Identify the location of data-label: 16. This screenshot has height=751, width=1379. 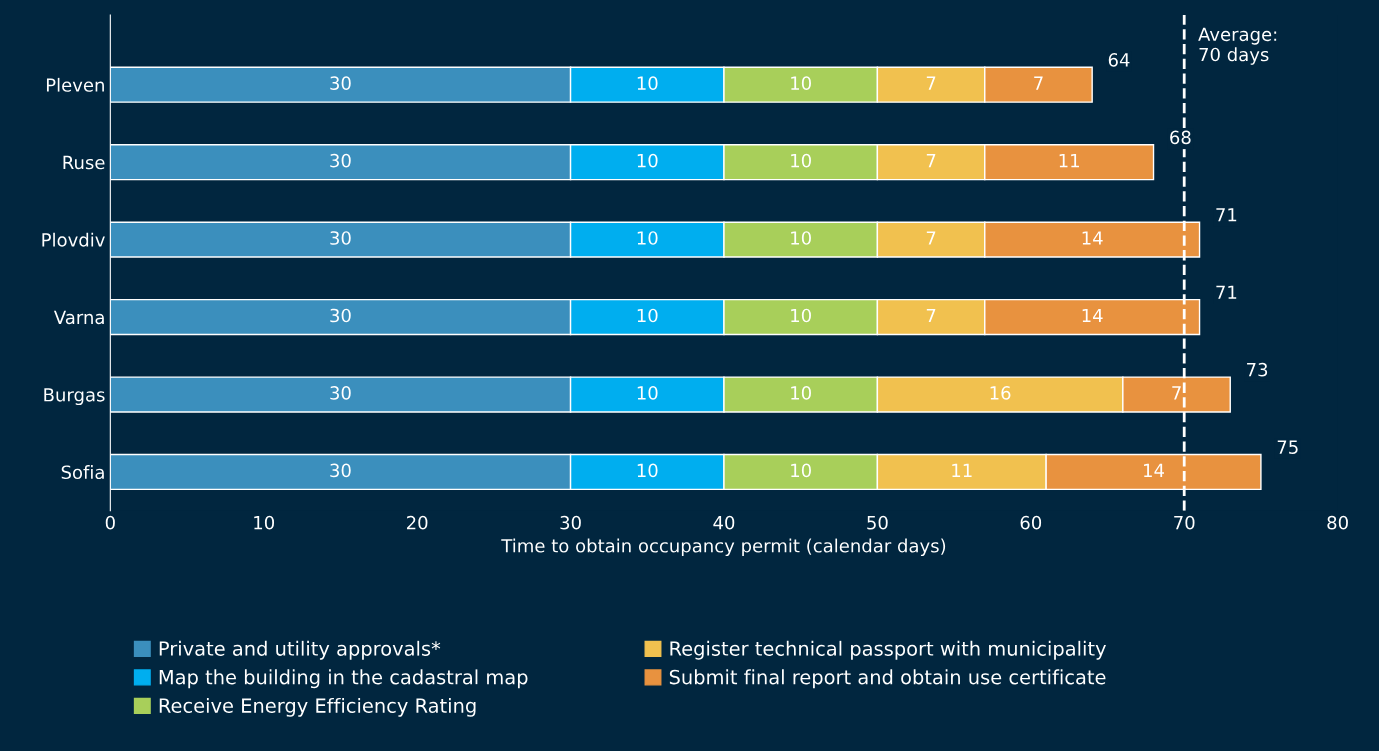
(1000, 393).